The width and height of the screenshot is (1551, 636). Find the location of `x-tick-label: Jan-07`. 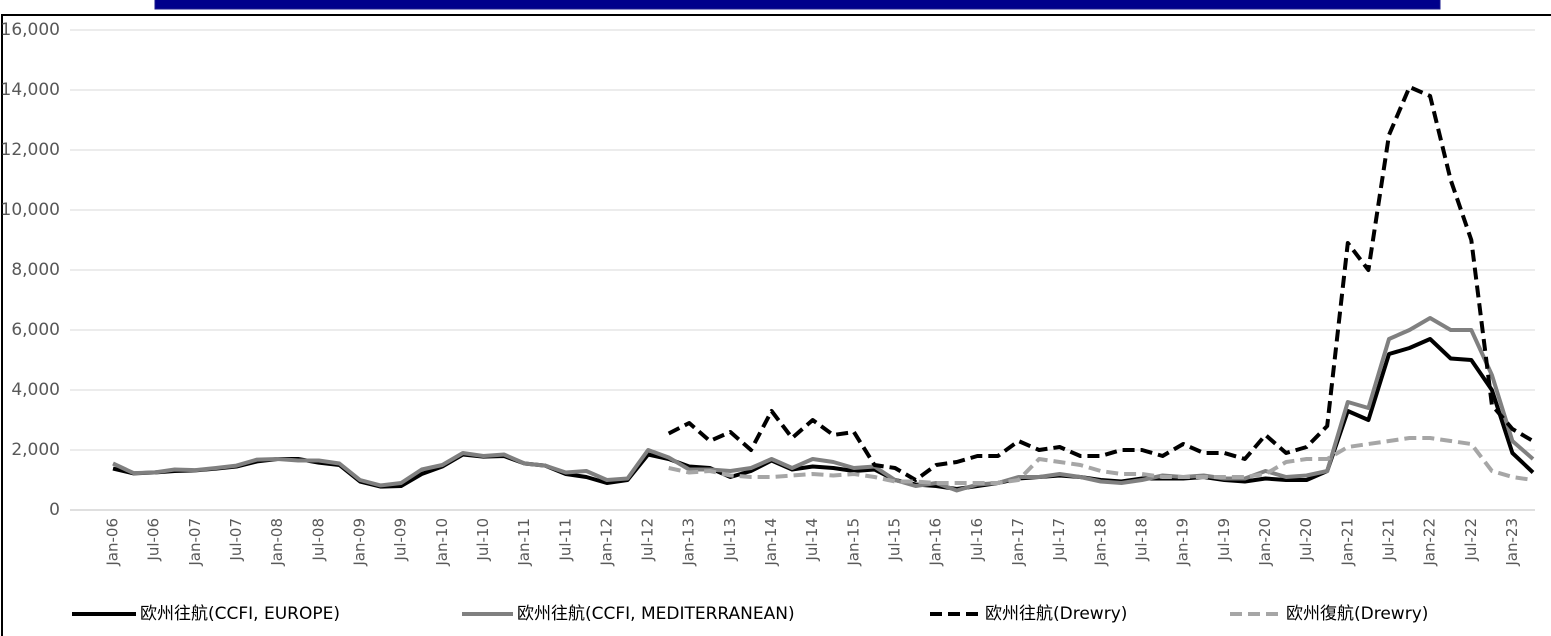

x-tick-label: Jan-07 is located at coordinates (195, 542).